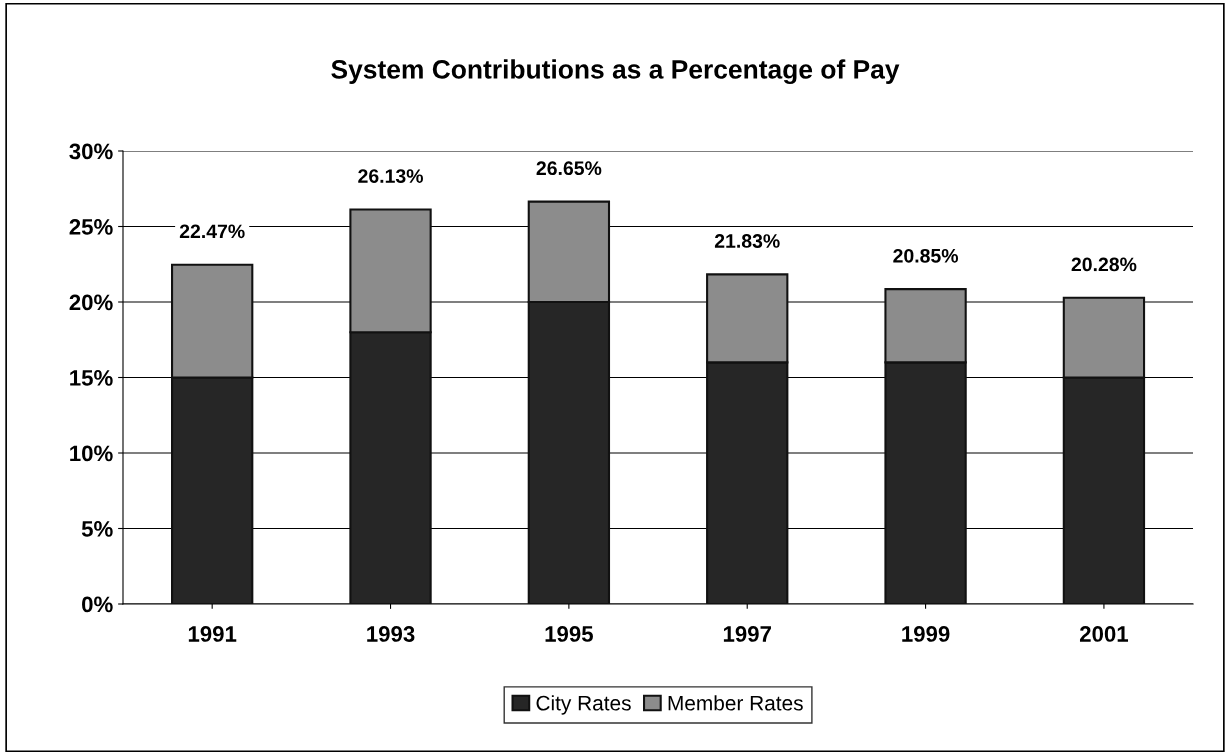 The height and width of the screenshot is (755, 1230). I want to click on x-tick-label: 2001, so click(1104, 634).